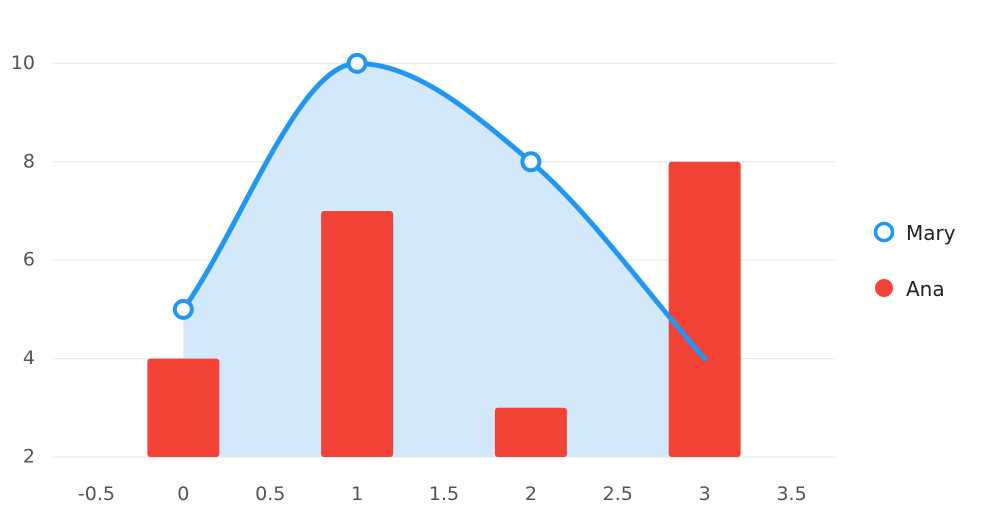 This screenshot has width=985, height=525. I want to click on x-tick-label: 1.5, so click(444, 494).